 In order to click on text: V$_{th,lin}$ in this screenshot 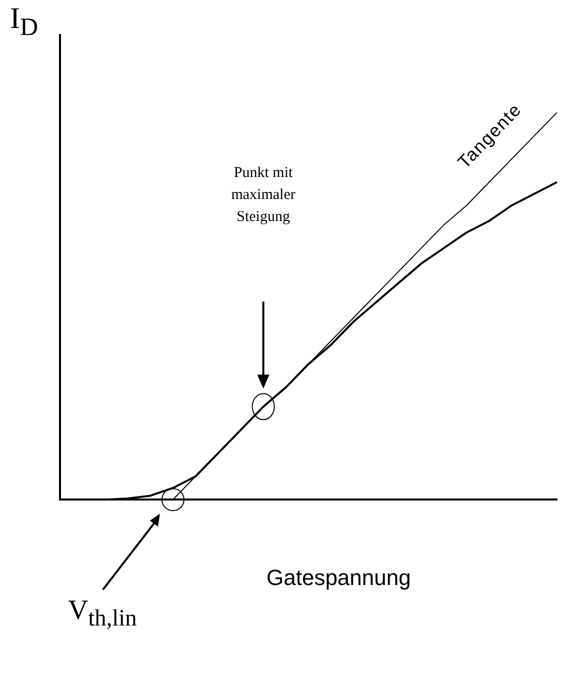, I will do `click(102, 613)`.